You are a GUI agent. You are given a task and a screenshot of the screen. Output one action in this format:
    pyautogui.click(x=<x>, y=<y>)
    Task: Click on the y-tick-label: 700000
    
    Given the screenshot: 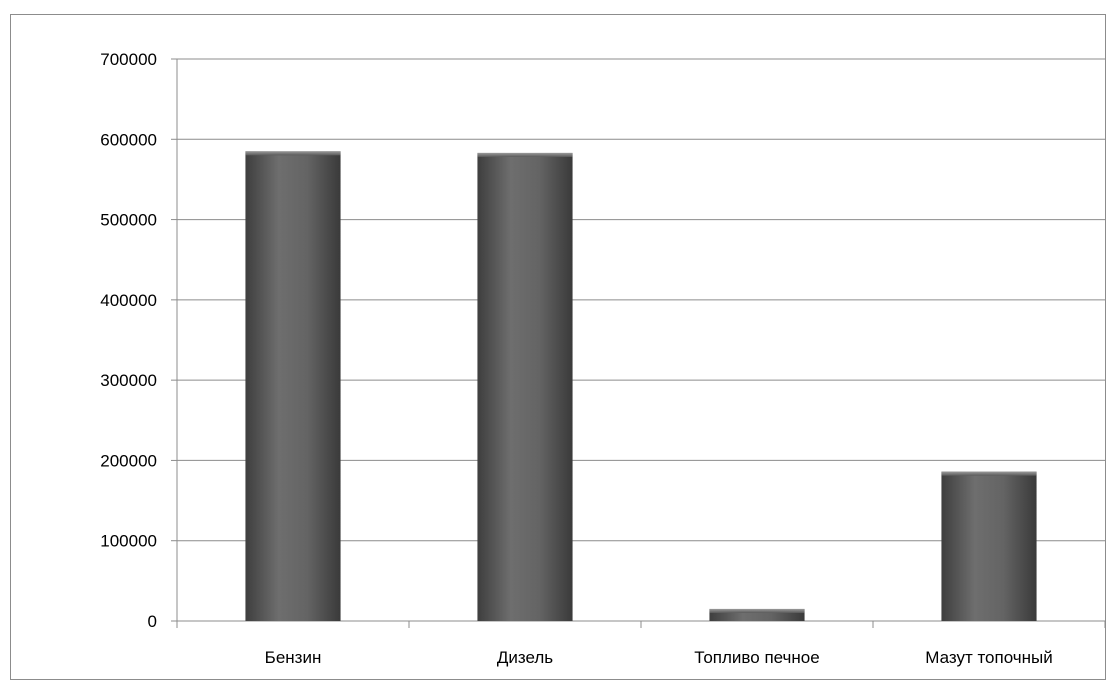 What is the action you would take?
    pyautogui.click(x=128, y=59)
    